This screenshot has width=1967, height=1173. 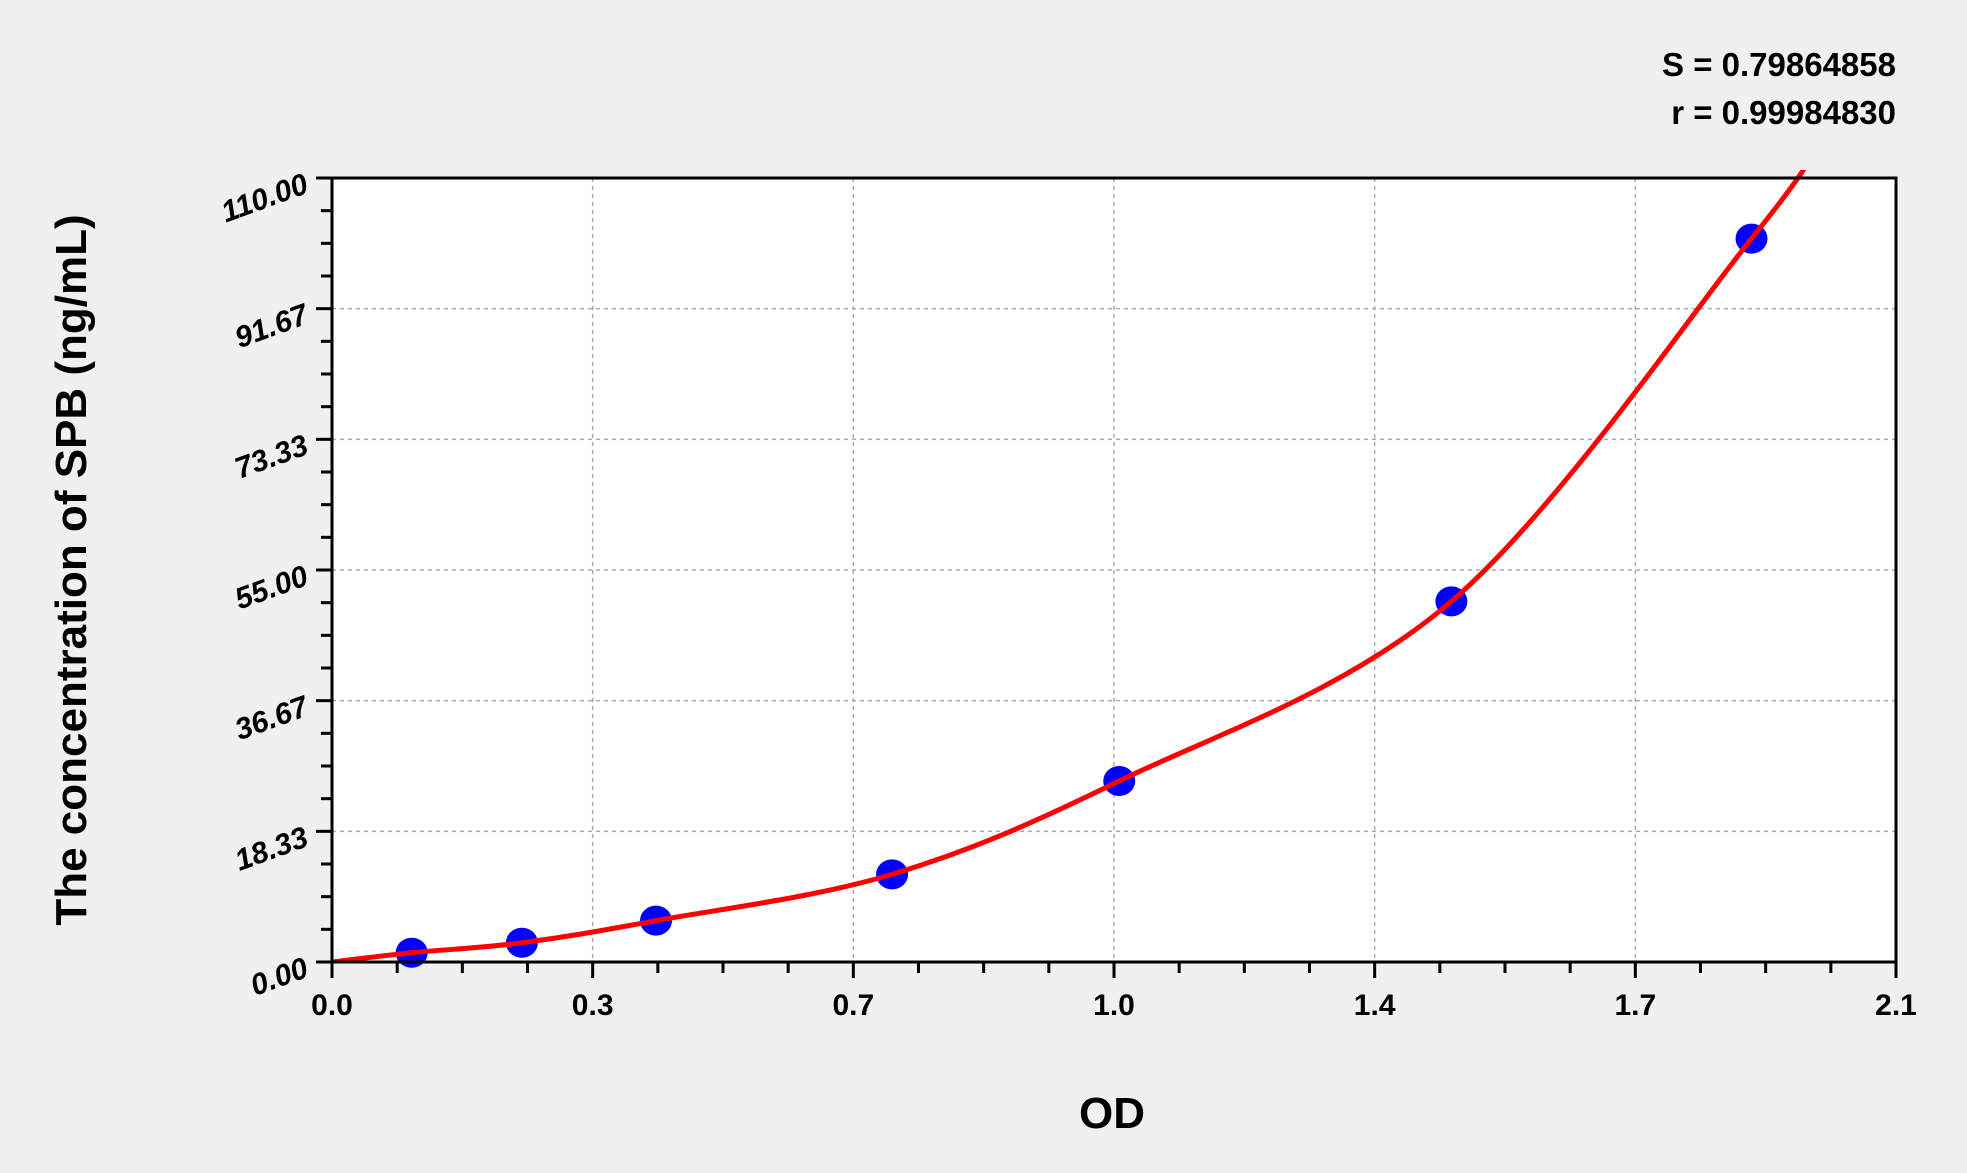 I want to click on s-value-annotation: S = 0.79864858, so click(x=1779, y=64).